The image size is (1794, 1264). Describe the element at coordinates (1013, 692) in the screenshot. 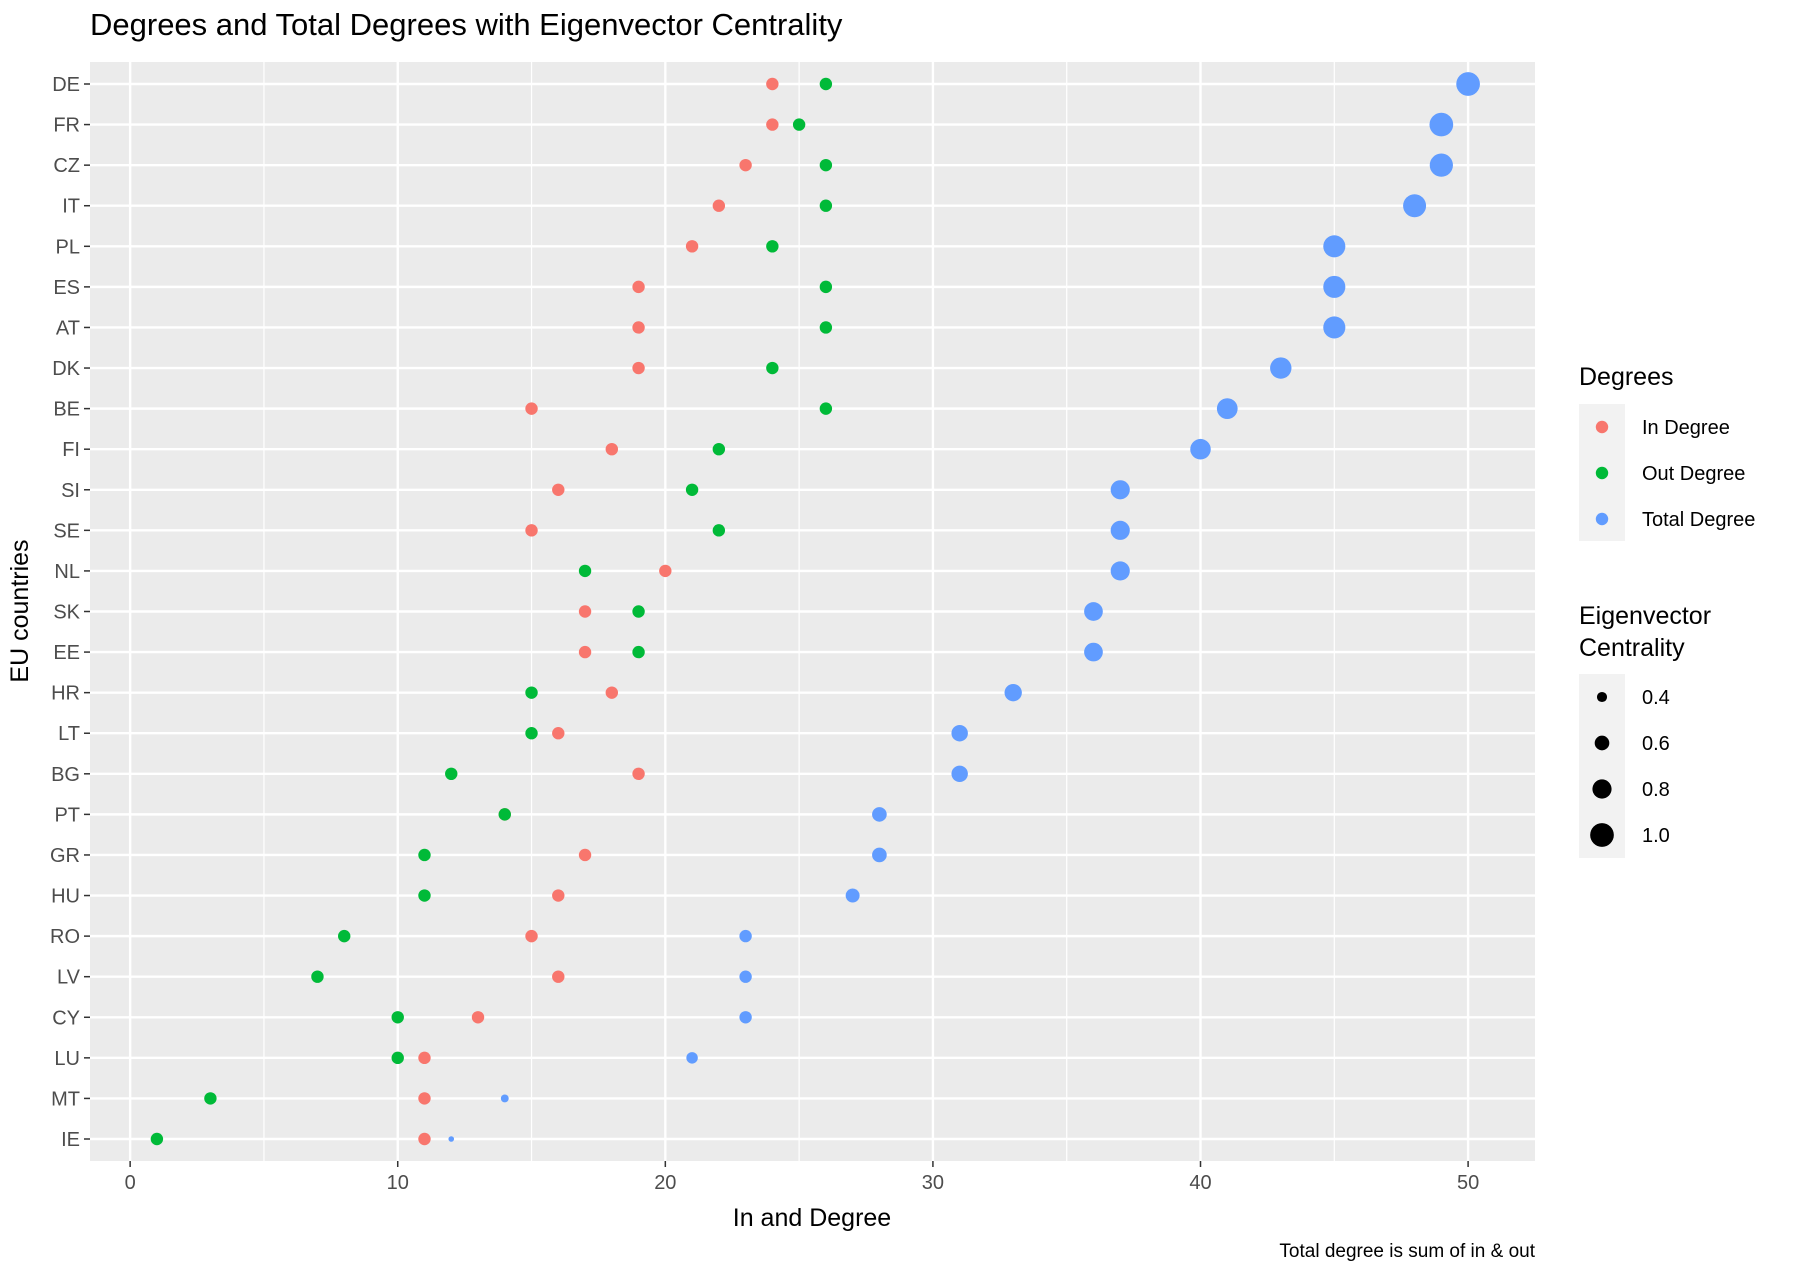

I see `point-total-degree-hr` at that location.